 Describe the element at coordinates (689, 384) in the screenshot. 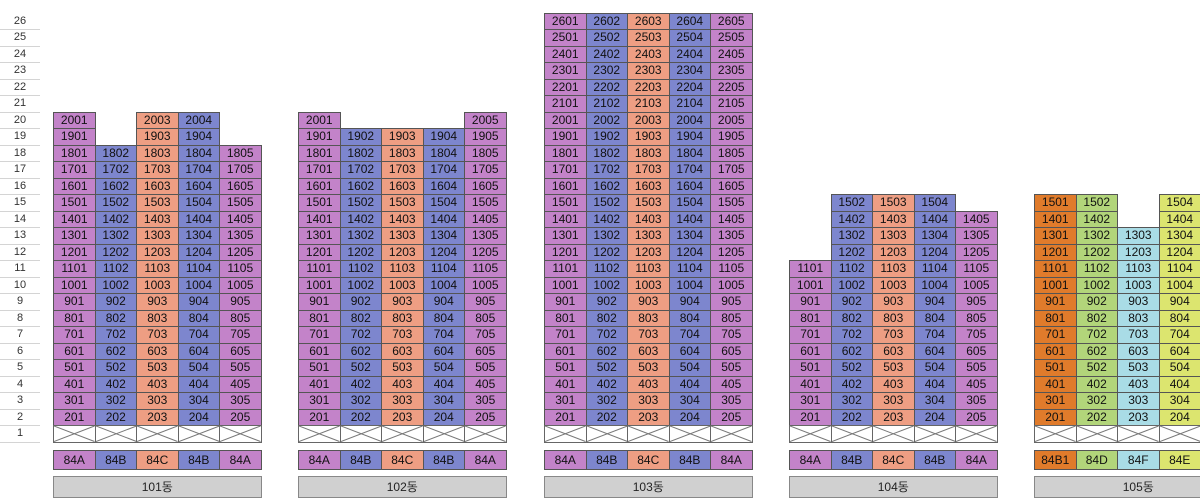

I see `unit-cell: 404` at that location.